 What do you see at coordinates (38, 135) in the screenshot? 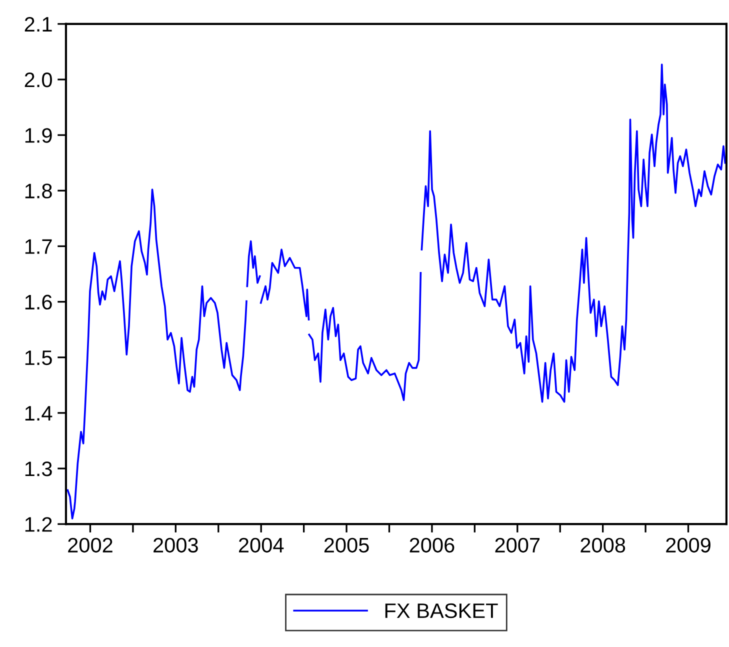
I see `y-tick-label: 1.9` at bounding box center [38, 135].